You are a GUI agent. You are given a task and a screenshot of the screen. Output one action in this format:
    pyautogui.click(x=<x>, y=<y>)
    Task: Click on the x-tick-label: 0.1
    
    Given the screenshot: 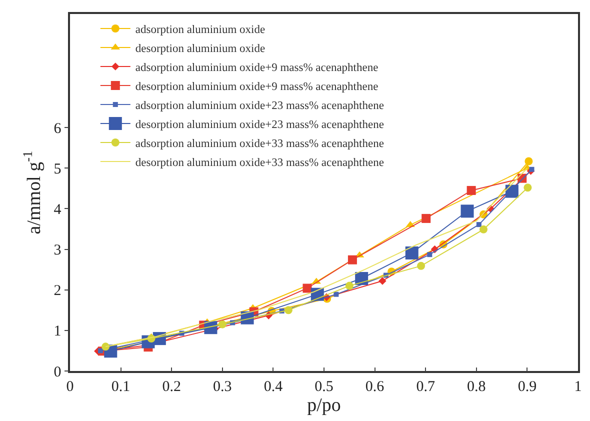 What is the action you would take?
    pyautogui.click(x=120, y=386)
    